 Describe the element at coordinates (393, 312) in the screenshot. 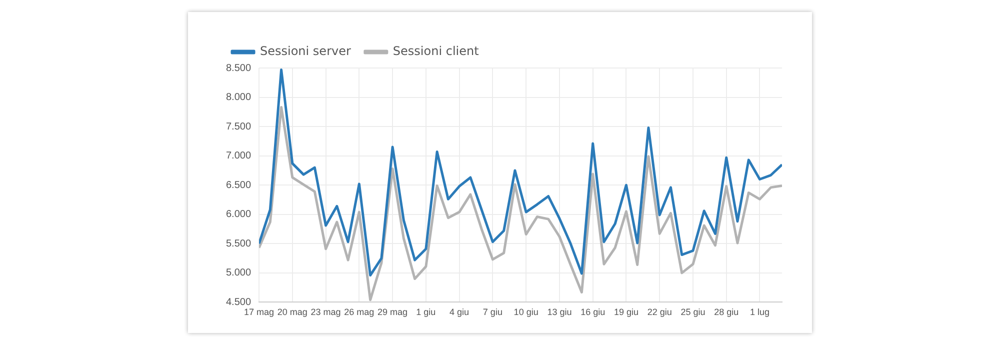

I see `x-tick-label: 29 mag` at that location.